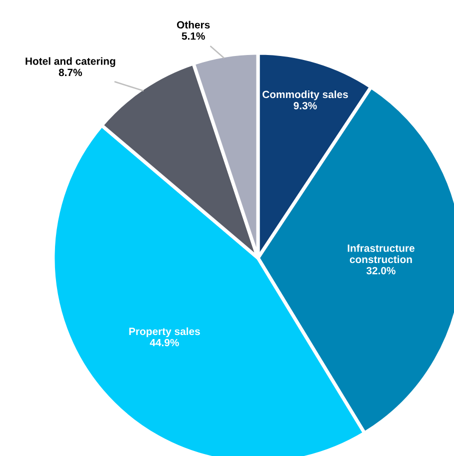 The image size is (454, 456). Describe the element at coordinates (381, 270) in the screenshot. I see `data-label: 32.0%` at that location.